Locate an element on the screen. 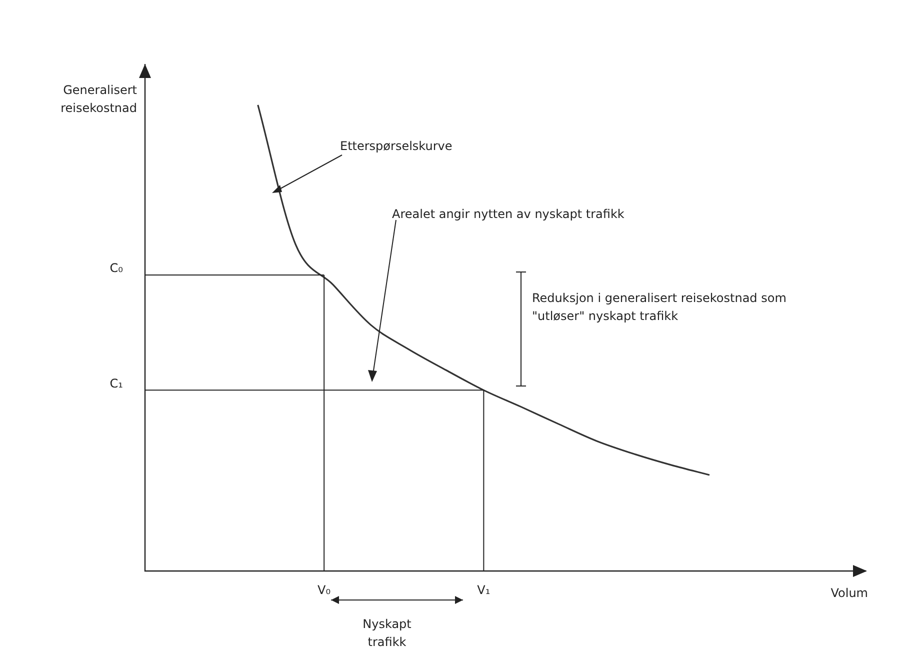  annotation: V₁ is located at coordinates (483, 590).